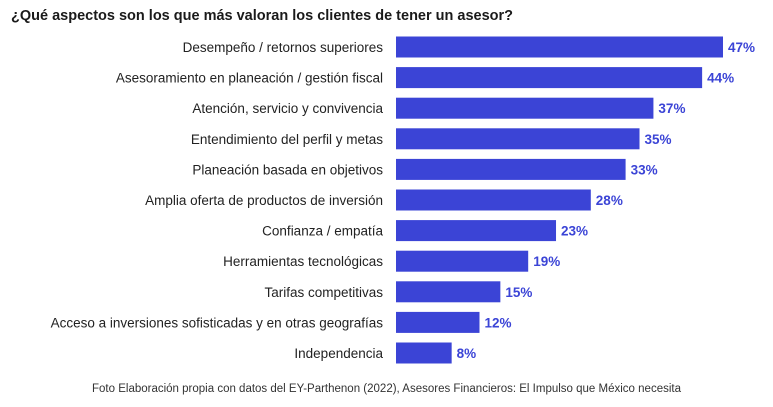 This screenshot has width=773, height=407. I want to click on value-label: 23%, so click(574, 231).